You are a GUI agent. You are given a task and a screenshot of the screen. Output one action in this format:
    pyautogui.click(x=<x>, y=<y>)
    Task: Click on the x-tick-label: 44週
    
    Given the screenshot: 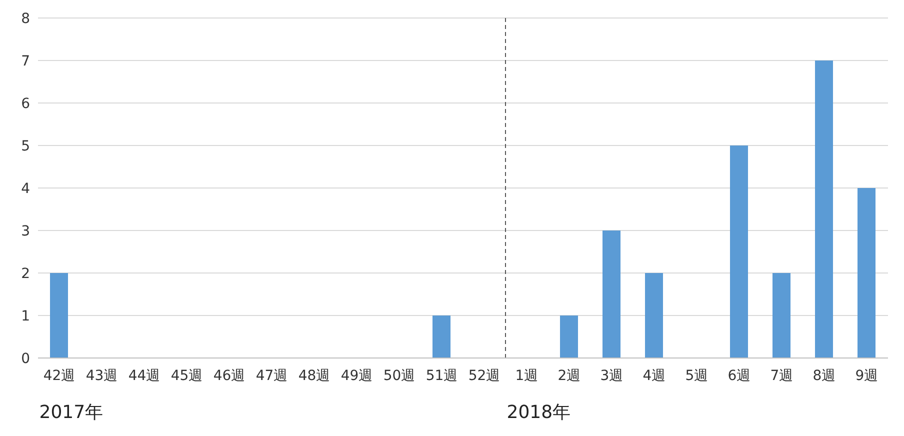 What is the action you would take?
    pyautogui.click(x=144, y=376)
    